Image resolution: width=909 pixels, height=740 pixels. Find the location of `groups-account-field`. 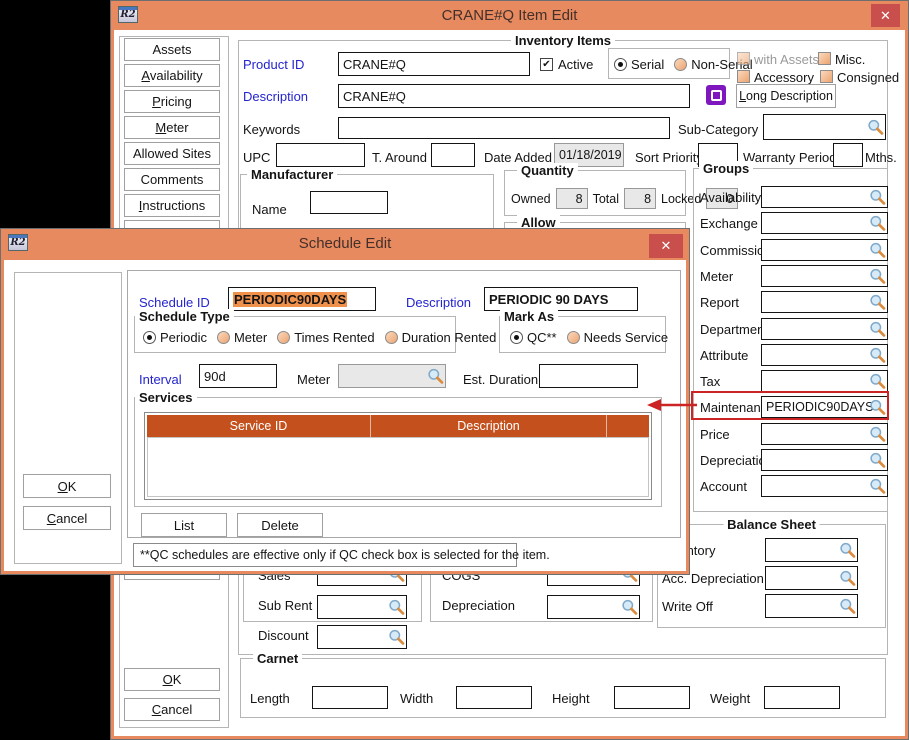

groups-account-field is located at coordinates (824, 486).